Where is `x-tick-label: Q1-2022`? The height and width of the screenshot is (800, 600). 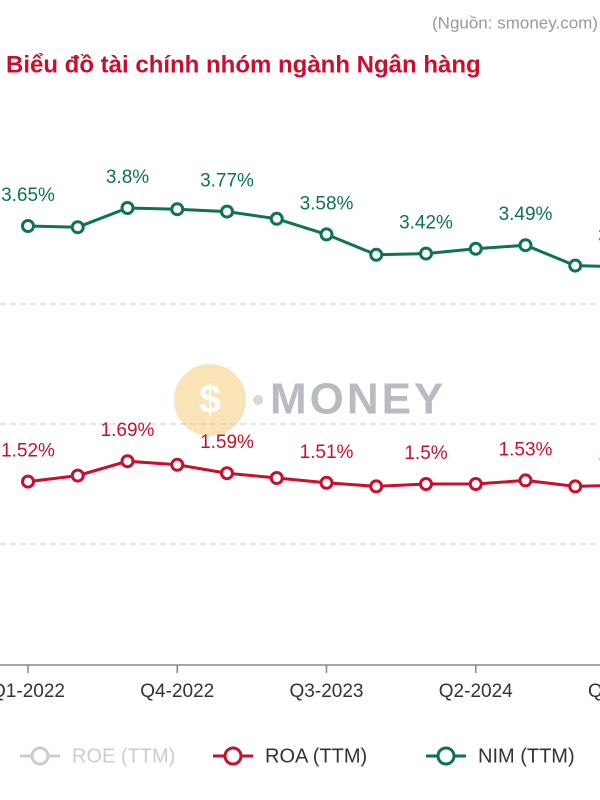 x-tick-label: Q1-2022 is located at coordinates (32, 691).